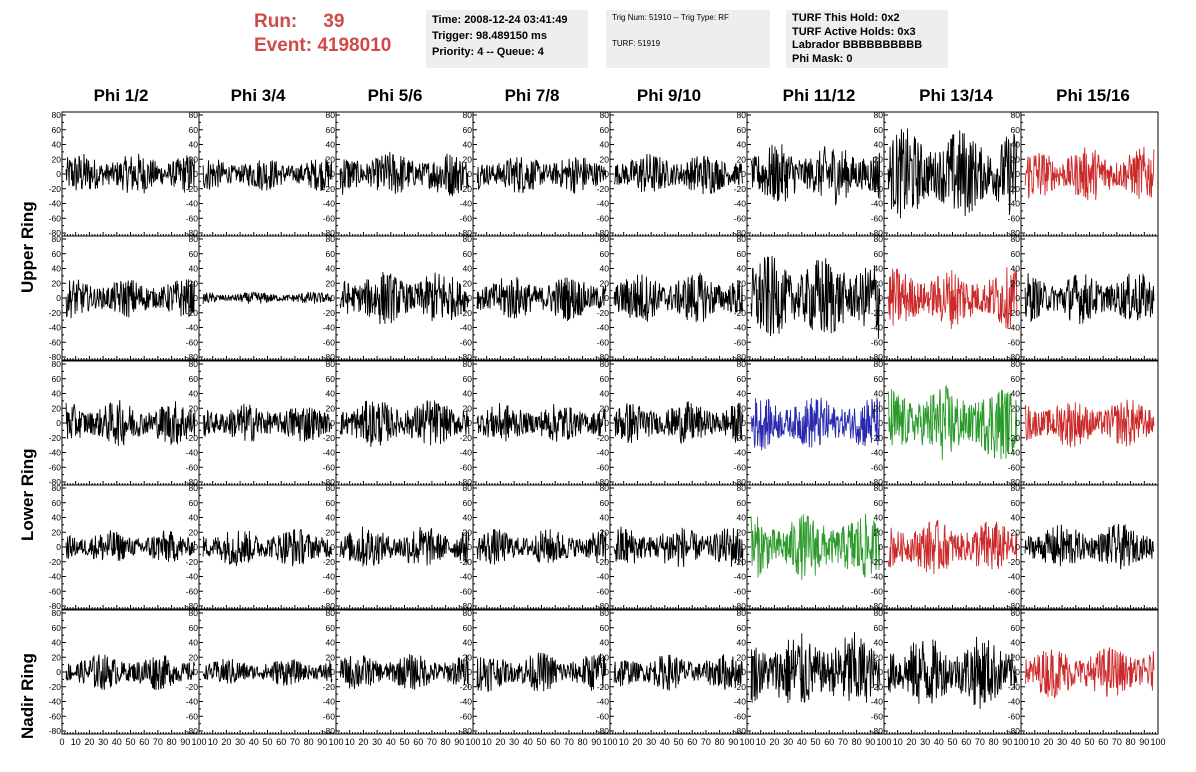 The image size is (1196, 772). What do you see at coordinates (350, 742) in the screenshot?
I see `x-tick-label: 10` at bounding box center [350, 742].